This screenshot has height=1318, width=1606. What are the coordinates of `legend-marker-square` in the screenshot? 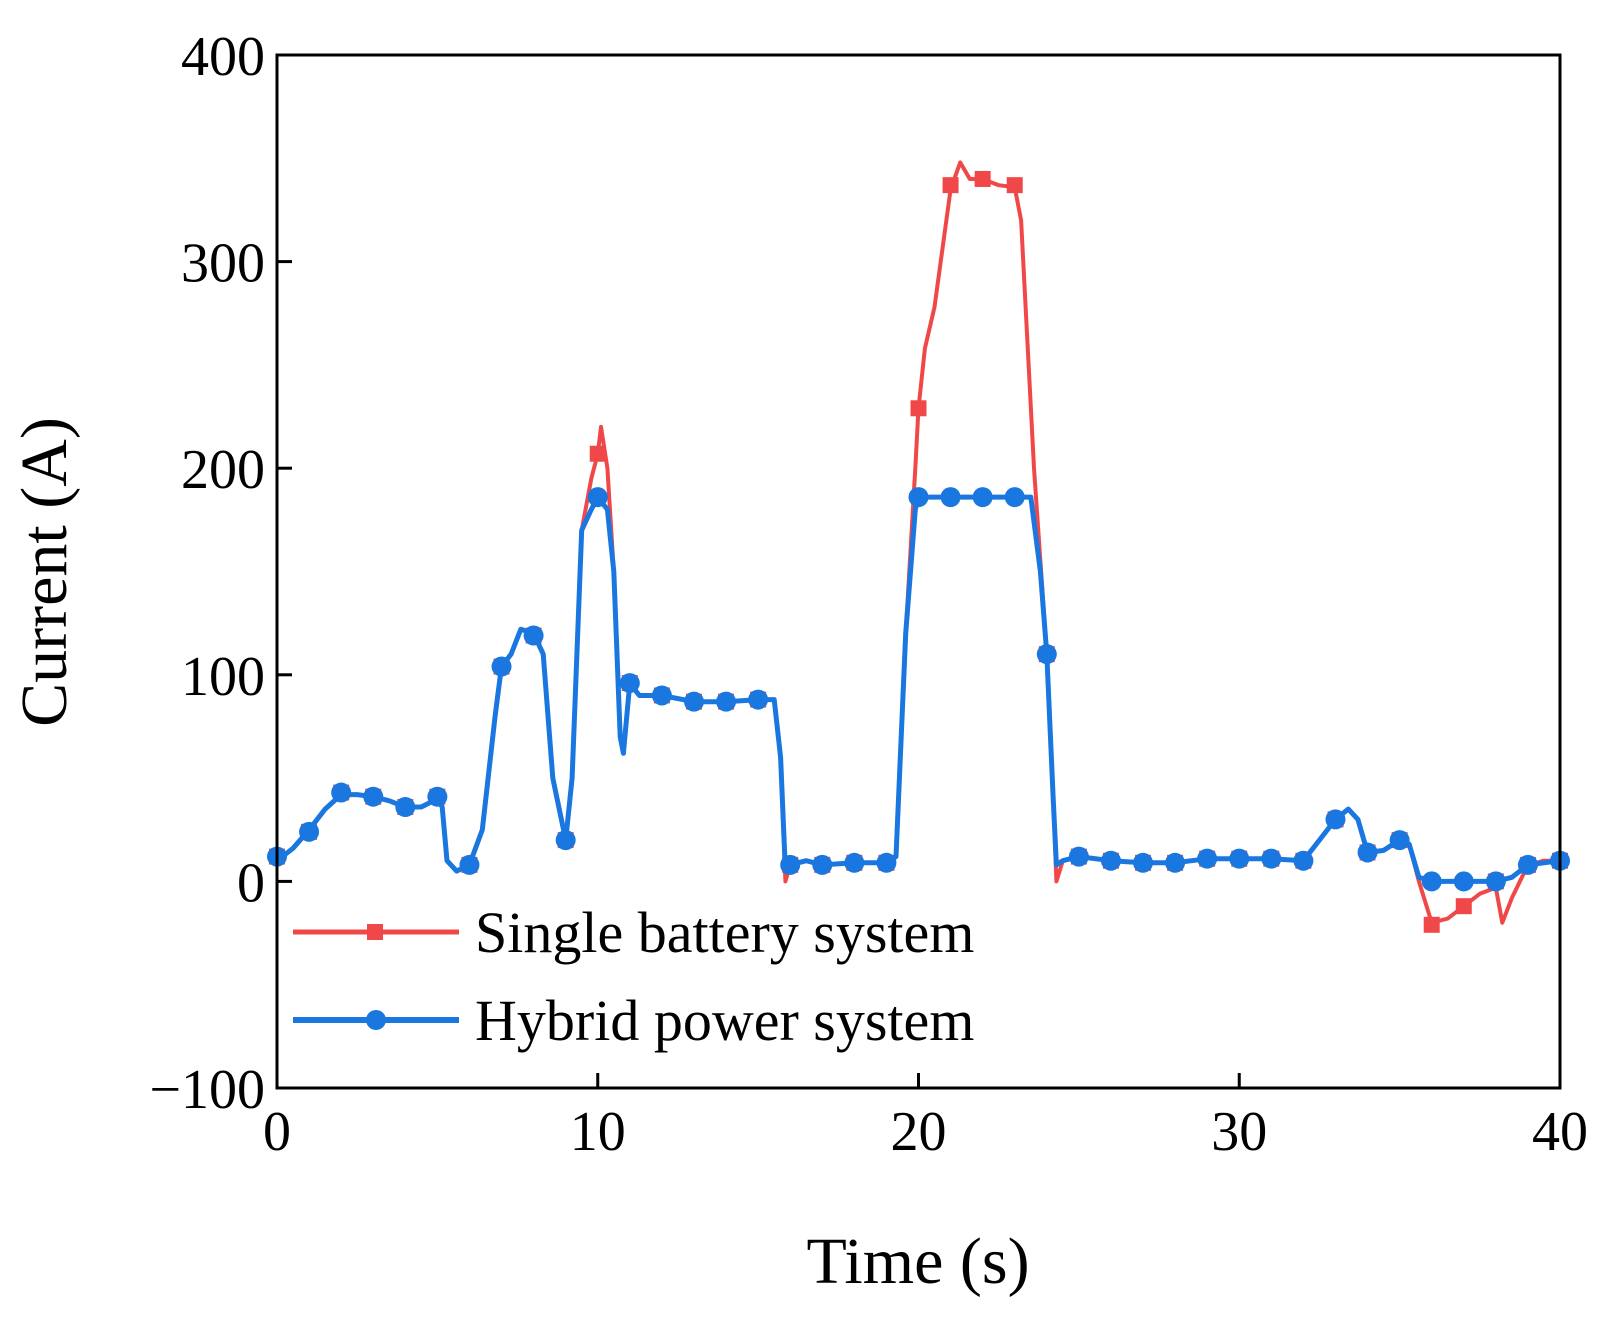 It's located at (375, 932).